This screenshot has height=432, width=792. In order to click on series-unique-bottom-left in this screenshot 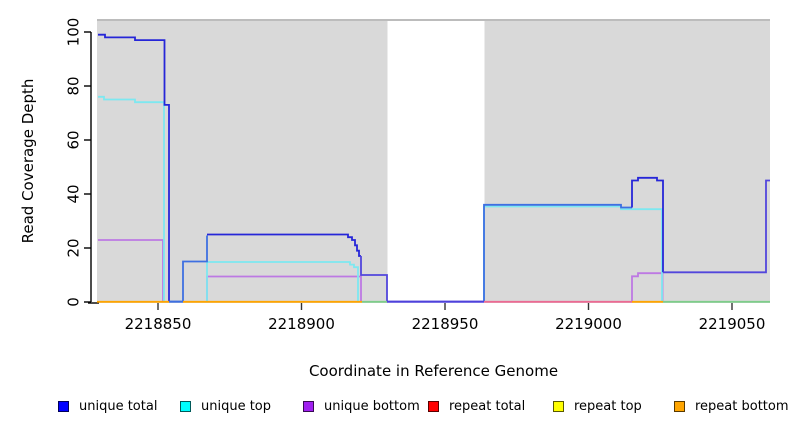, I will do `click(131, 270)`.